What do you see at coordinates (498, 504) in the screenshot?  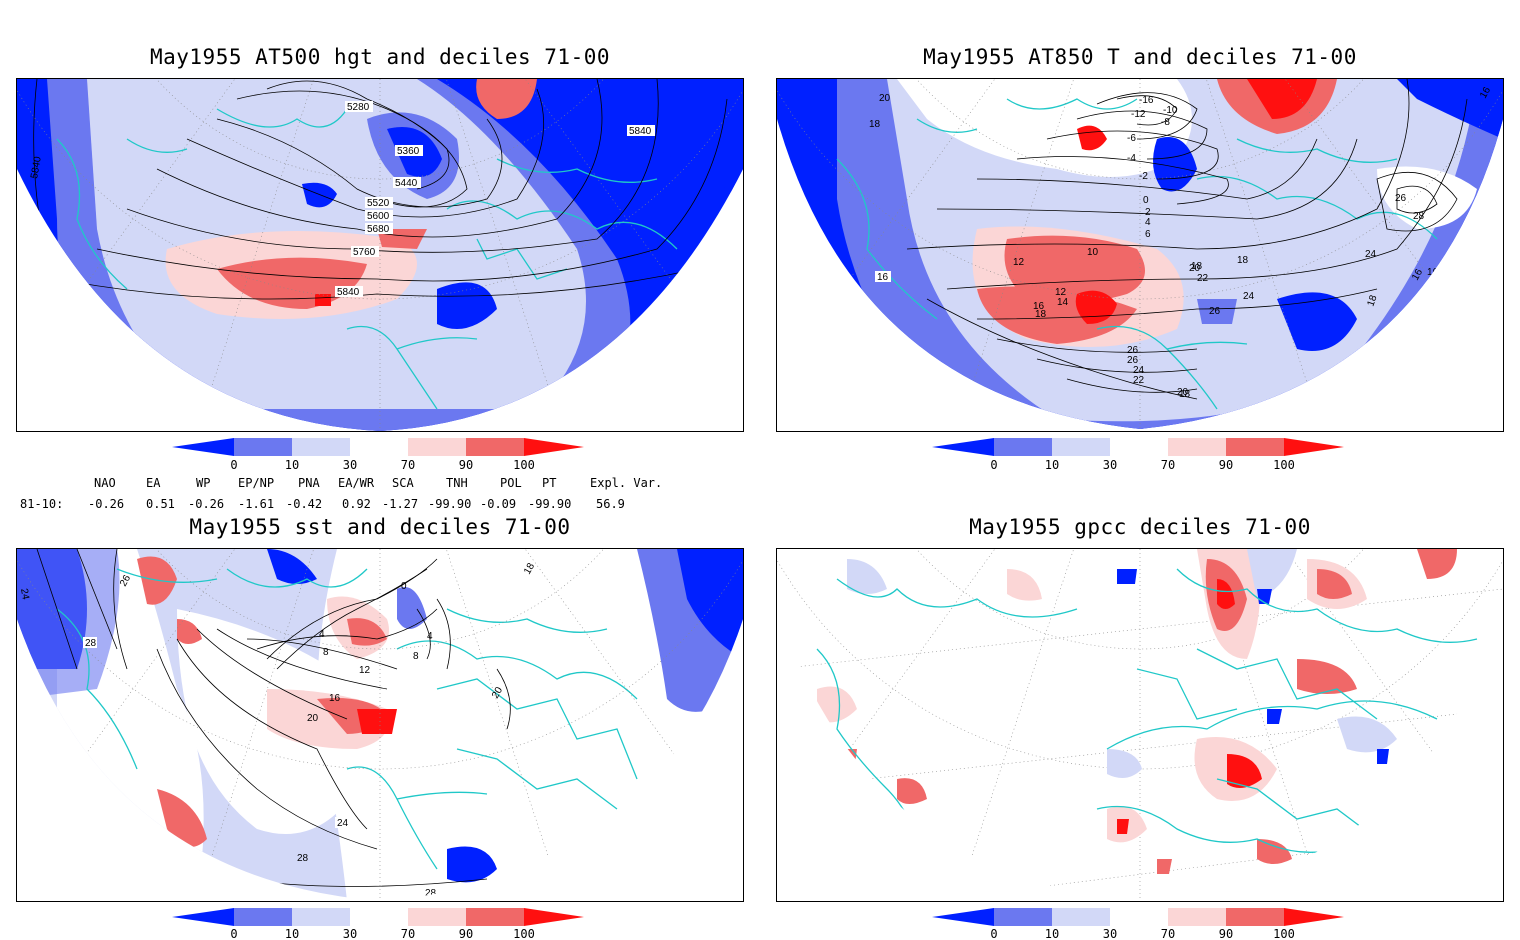 I see `index-value-pol: -0.09` at bounding box center [498, 504].